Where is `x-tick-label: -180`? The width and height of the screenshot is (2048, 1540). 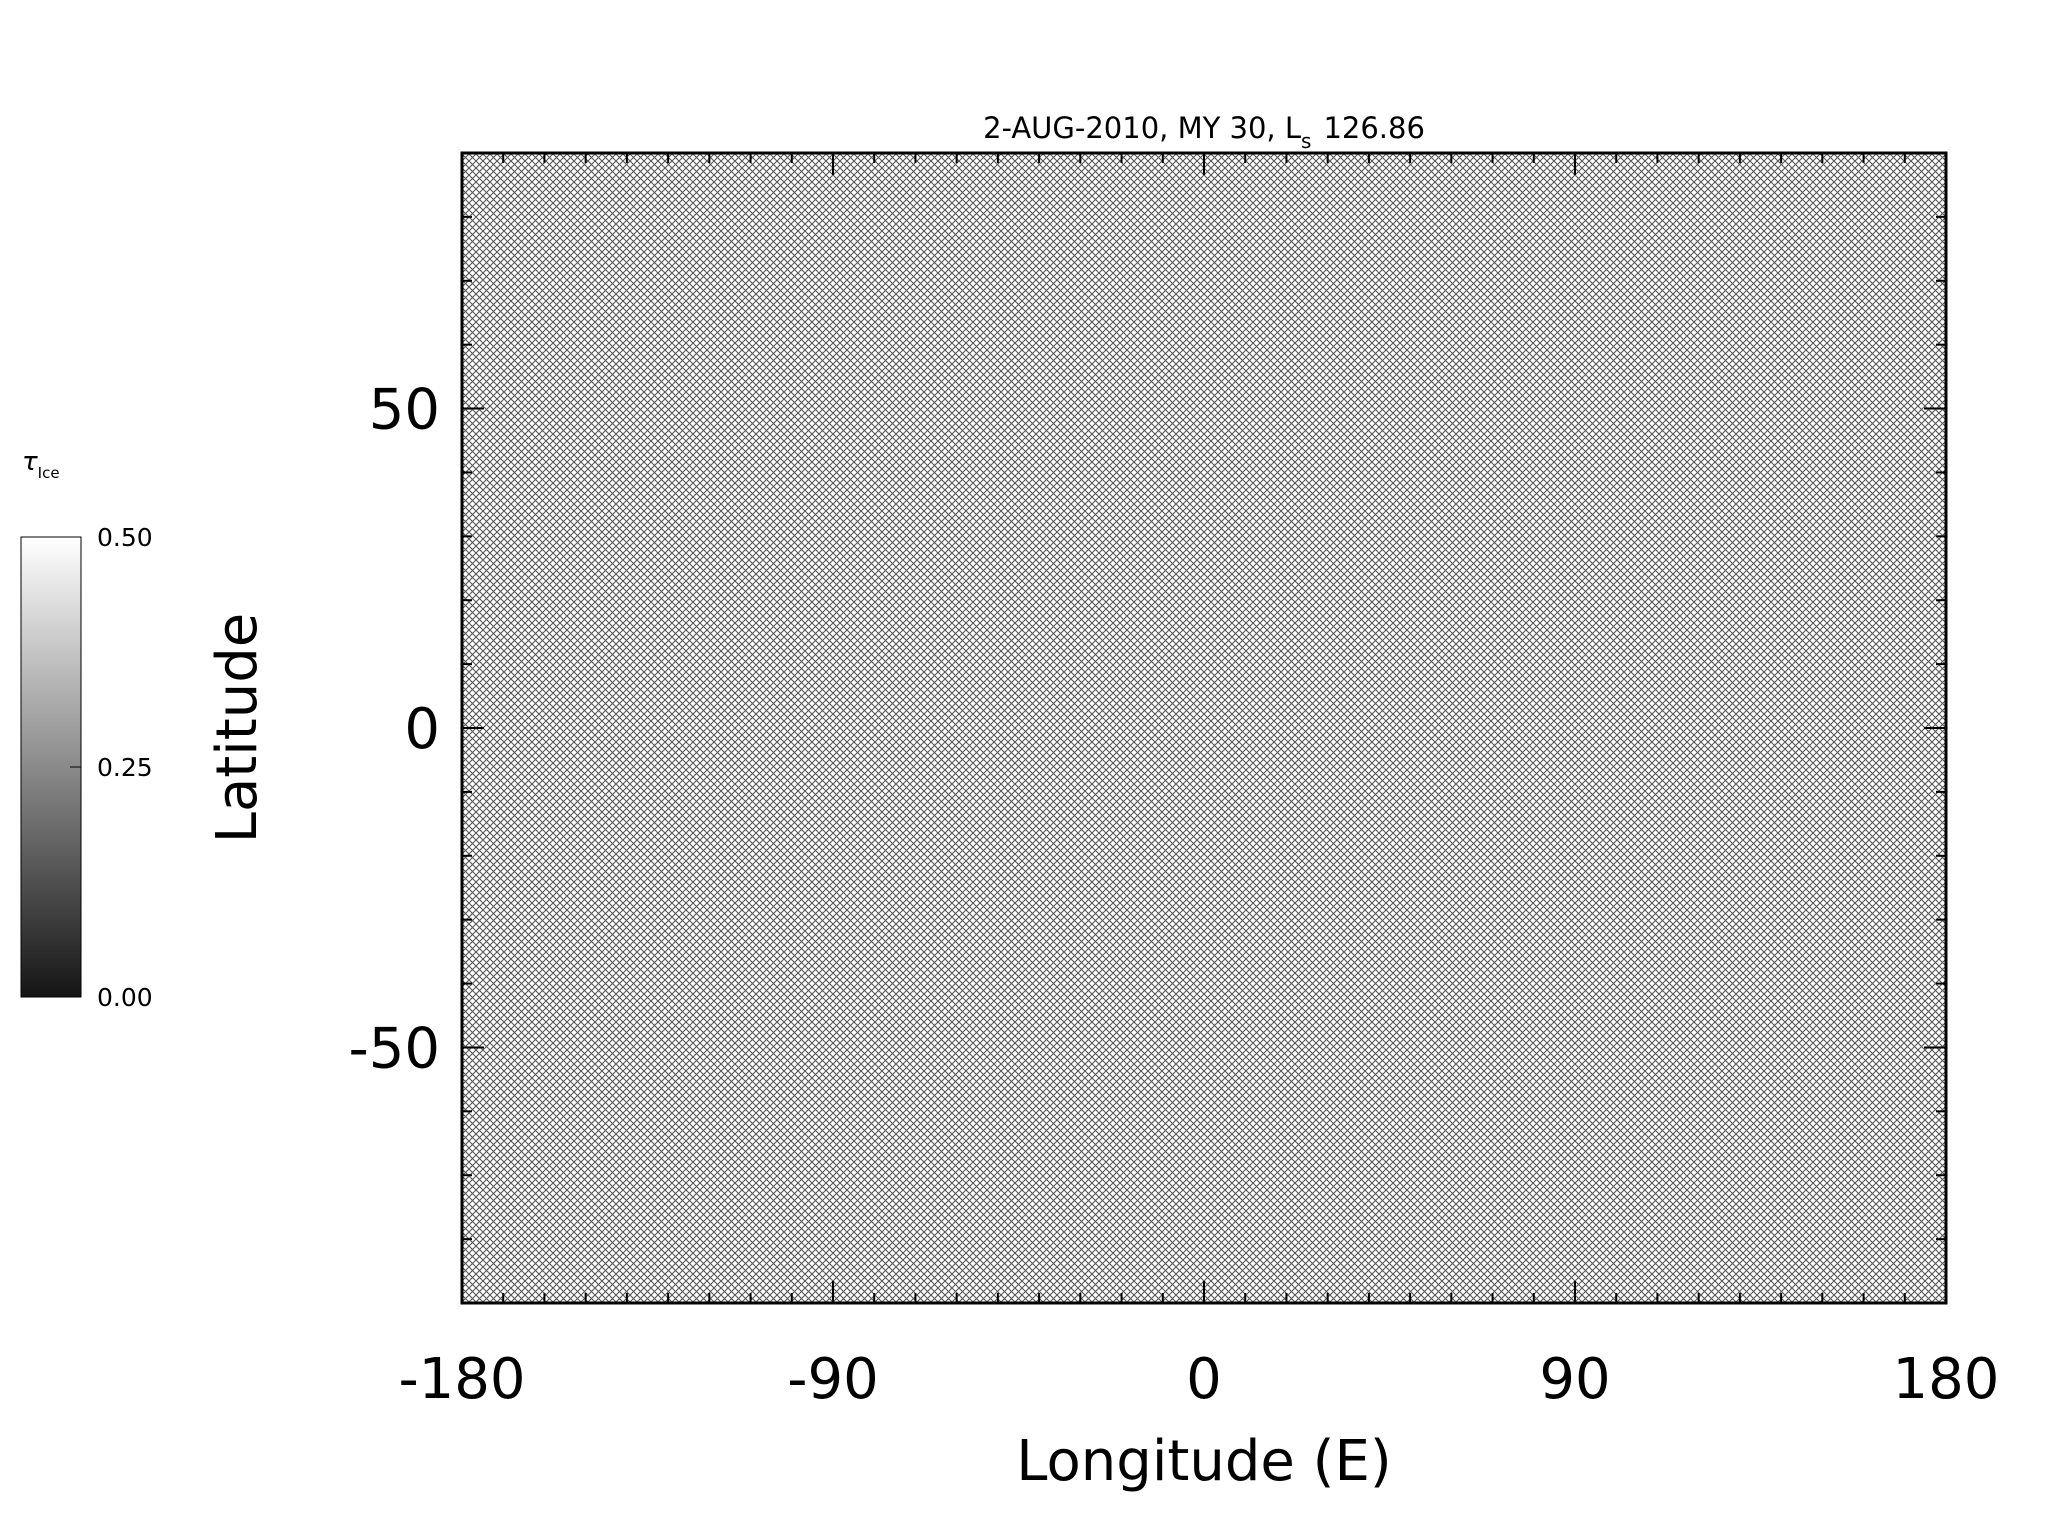
x-tick-label: -180 is located at coordinates (461, 1379).